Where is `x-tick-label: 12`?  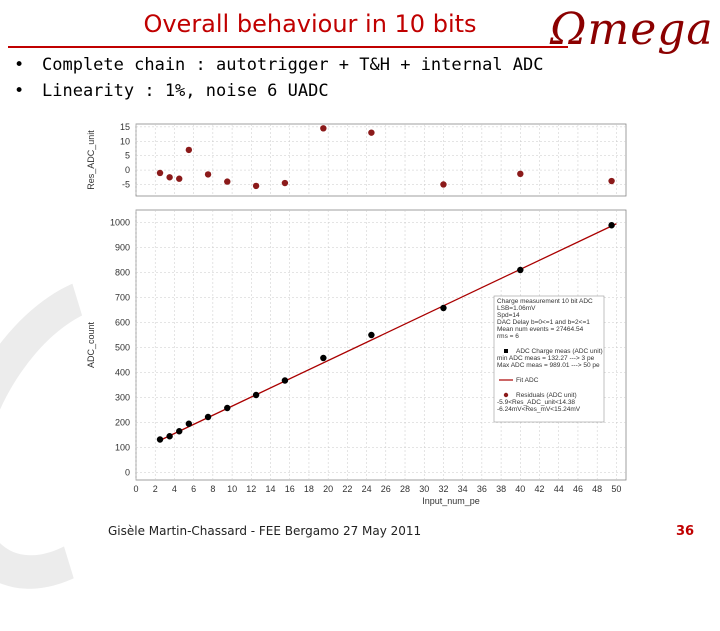 x-tick-label: 12 is located at coordinates (251, 489).